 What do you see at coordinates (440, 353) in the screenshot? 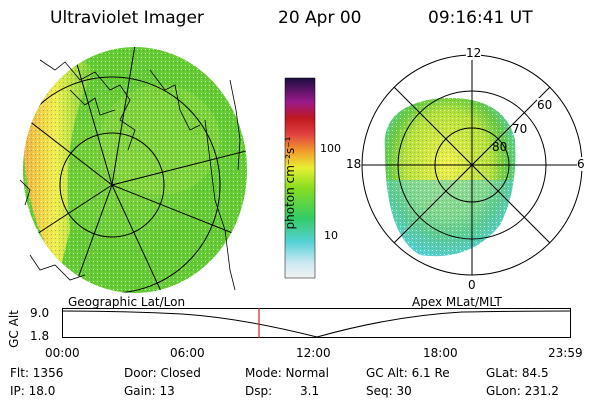
I see `time-tick-1800: 18:00` at bounding box center [440, 353].